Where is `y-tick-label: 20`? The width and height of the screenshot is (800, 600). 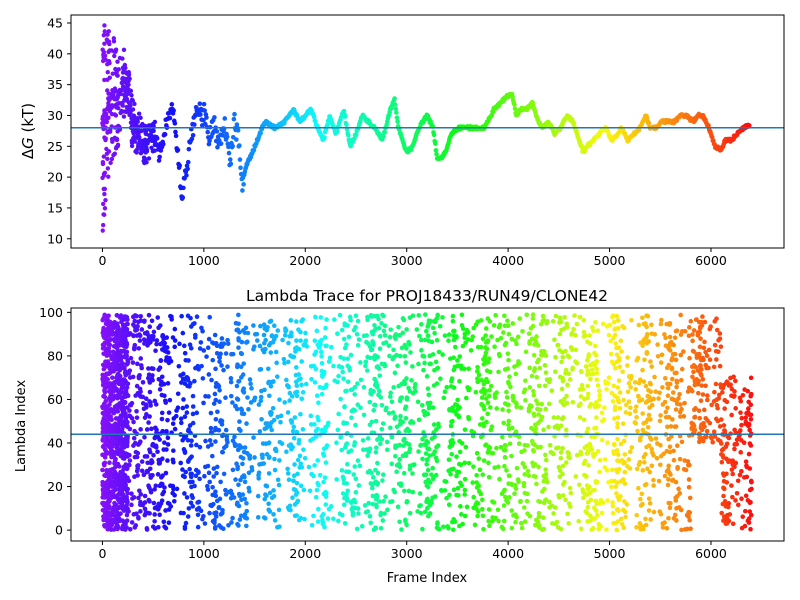
y-tick-label: 20 is located at coordinates (55, 177).